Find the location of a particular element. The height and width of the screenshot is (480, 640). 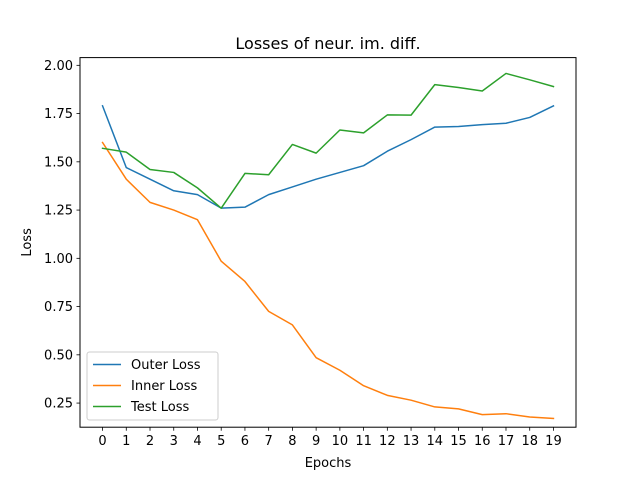

legend-box is located at coordinates (152, 386).